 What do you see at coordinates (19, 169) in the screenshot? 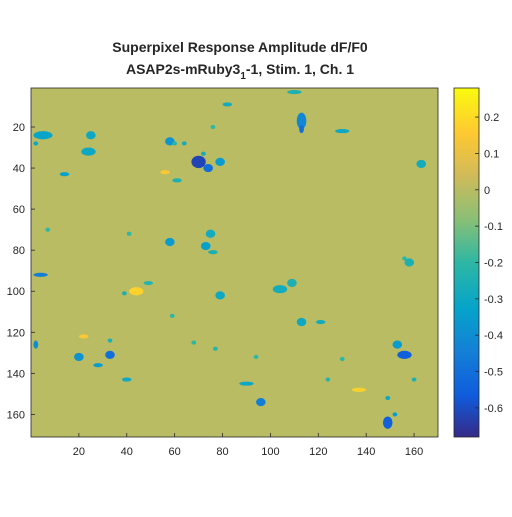
I see `y-tick-label: 40` at bounding box center [19, 169].